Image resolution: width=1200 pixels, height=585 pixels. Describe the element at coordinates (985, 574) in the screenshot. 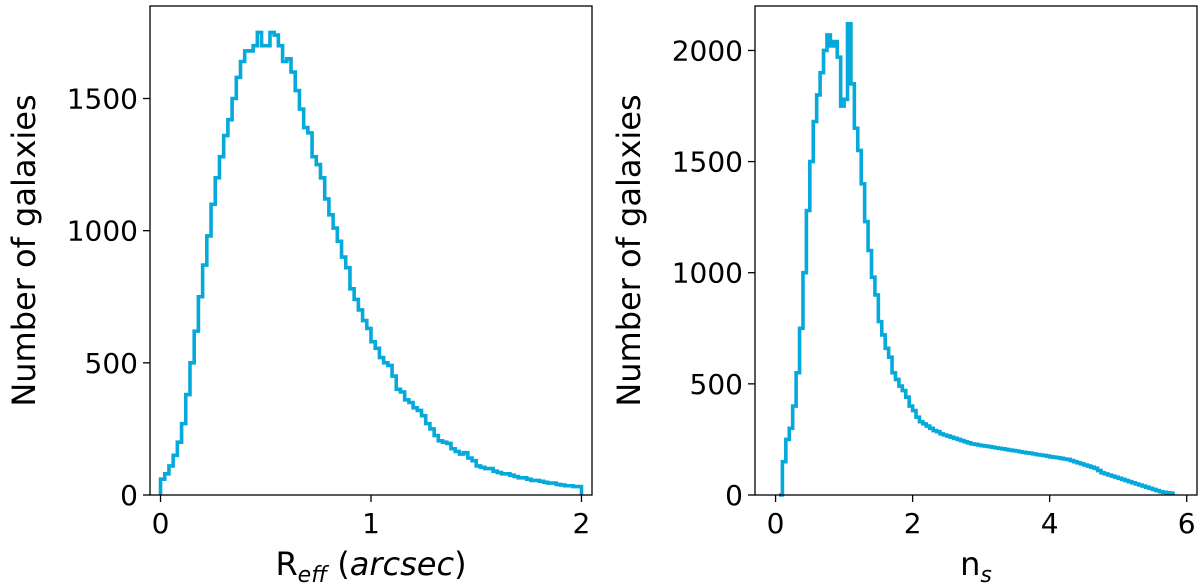

I see `x-axis-title-subscript: s` at that location.